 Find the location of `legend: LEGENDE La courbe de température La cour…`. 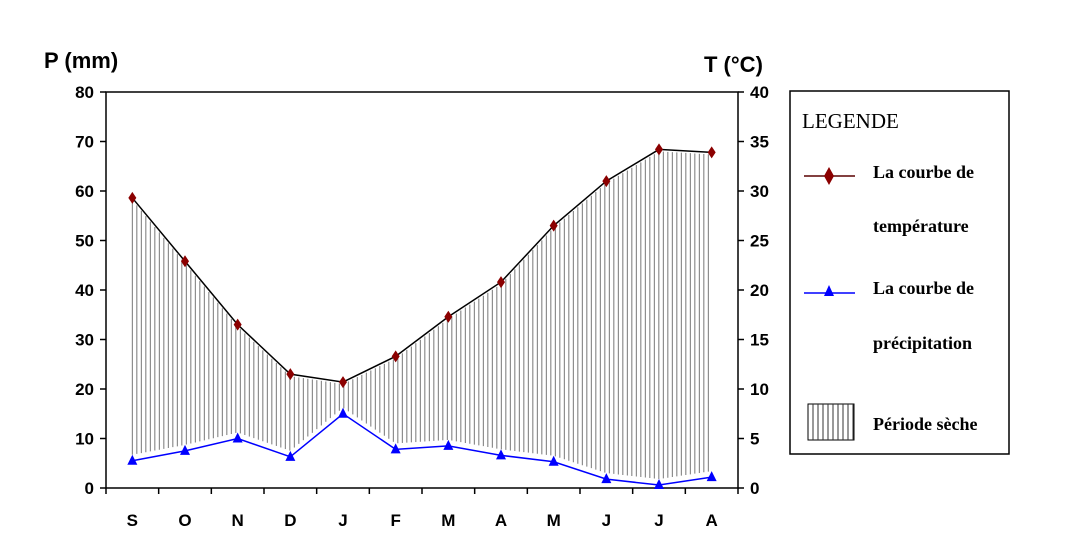

legend: LEGENDE La courbe de température La cour… is located at coordinates (899, 272).